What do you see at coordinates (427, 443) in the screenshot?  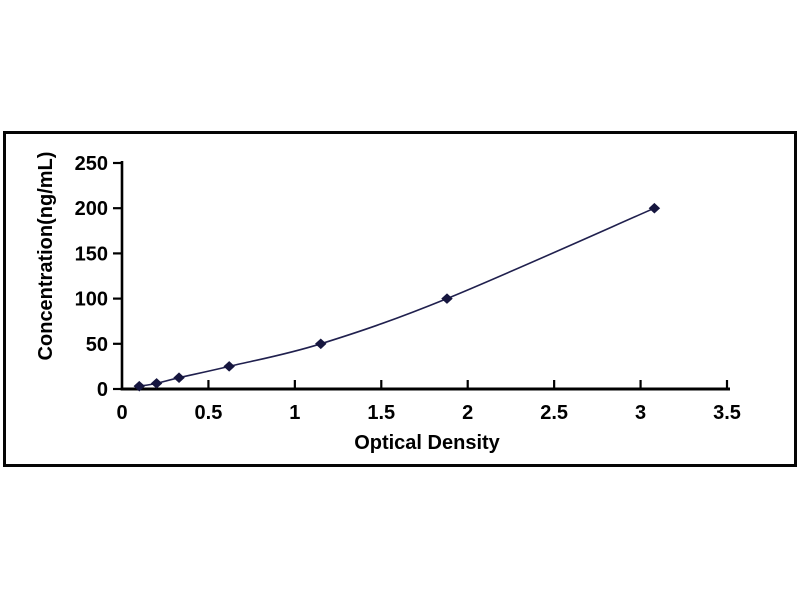 I see `x-axis-title: Optical Density` at bounding box center [427, 443].